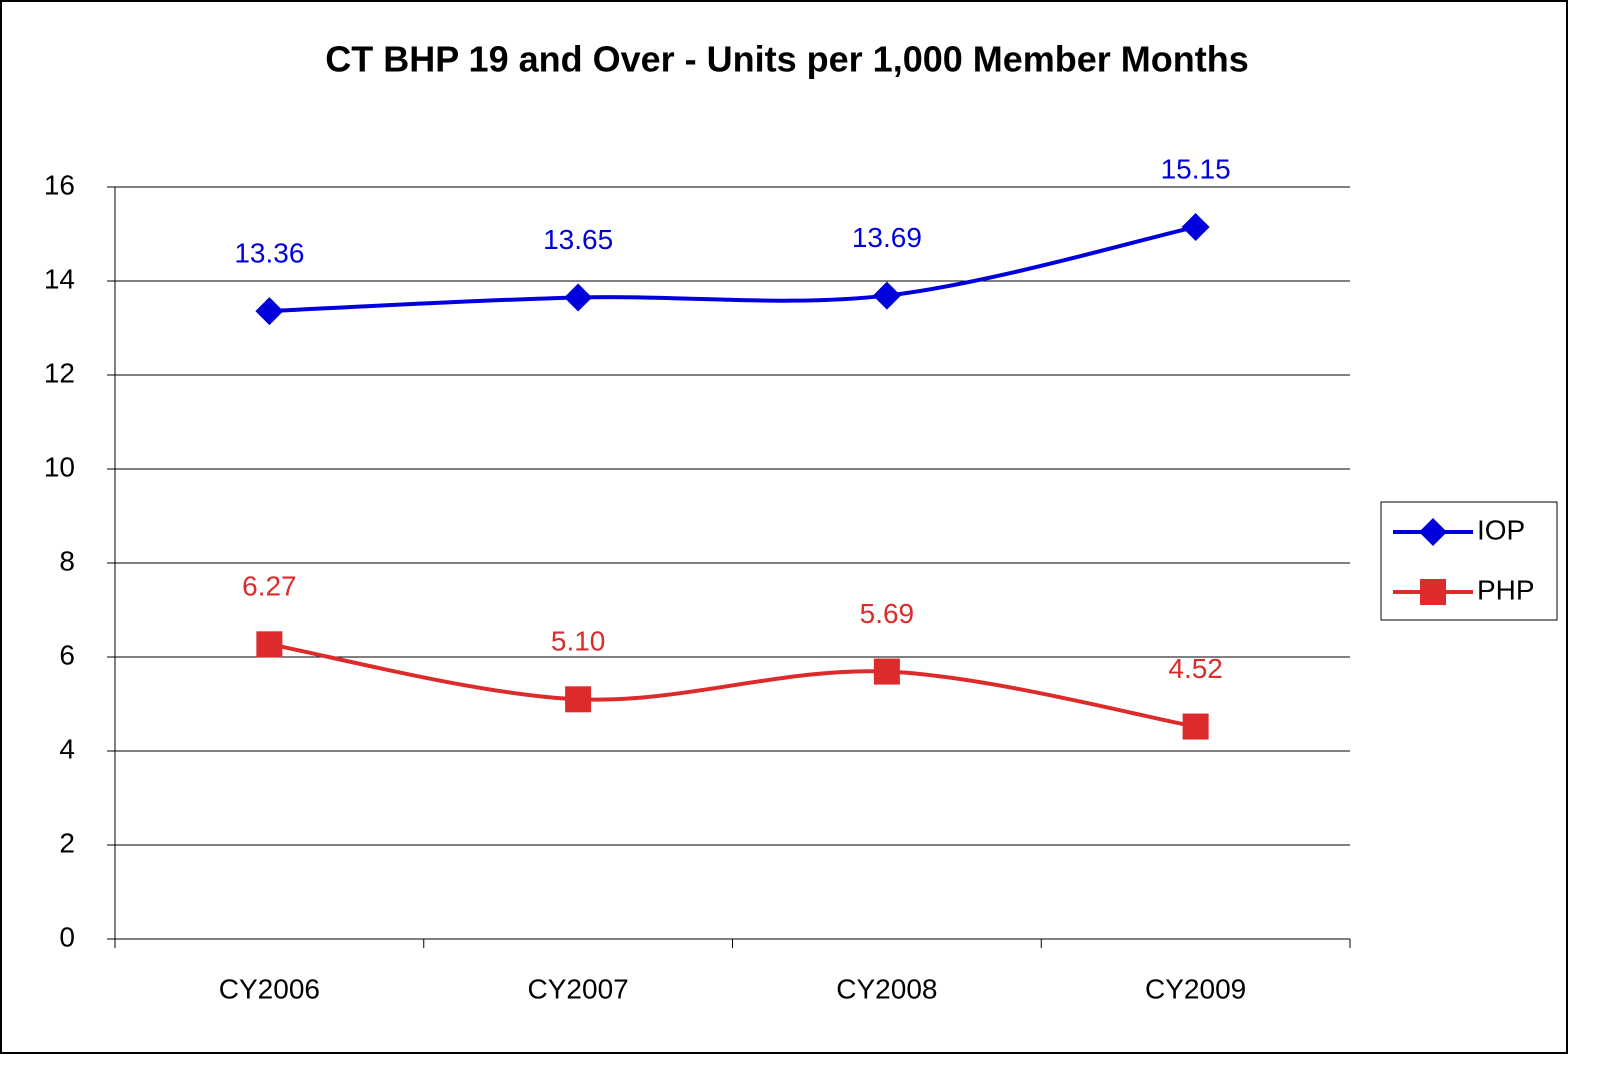 This screenshot has height=1077, width=1602. Describe the element at coordinates (1196, 168) in the screenshot. I see `data-label: 15.15` at that location.